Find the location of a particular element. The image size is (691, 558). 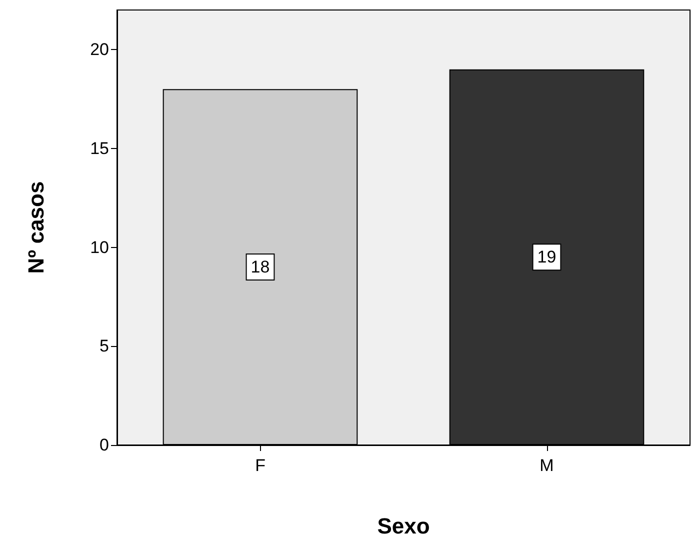

data-label: 18 is located at coordinates (260, 267).